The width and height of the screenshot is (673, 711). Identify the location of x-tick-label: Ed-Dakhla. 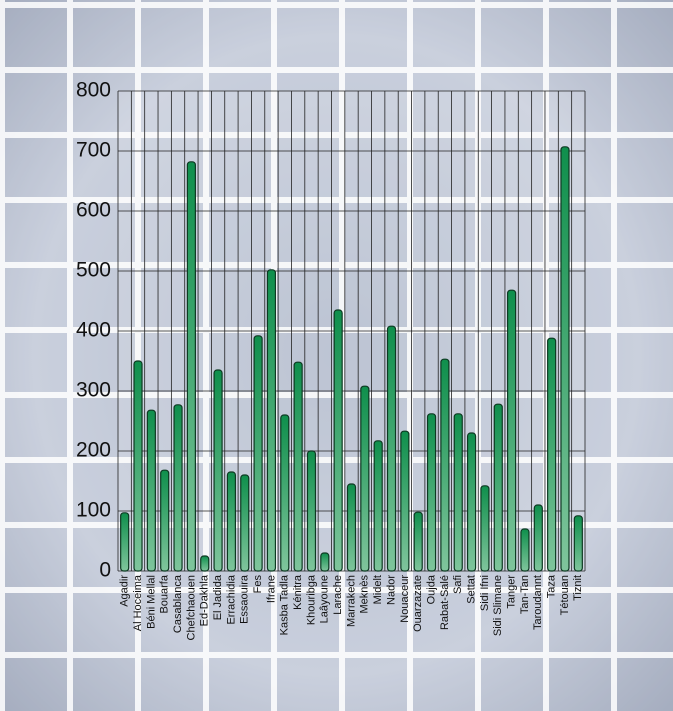
(205, 600).